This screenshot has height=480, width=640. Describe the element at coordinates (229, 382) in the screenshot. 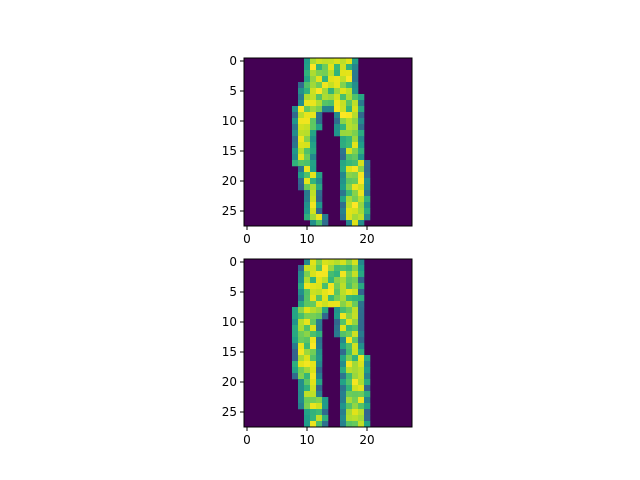

I see `y-tick-label: 20` at that location.